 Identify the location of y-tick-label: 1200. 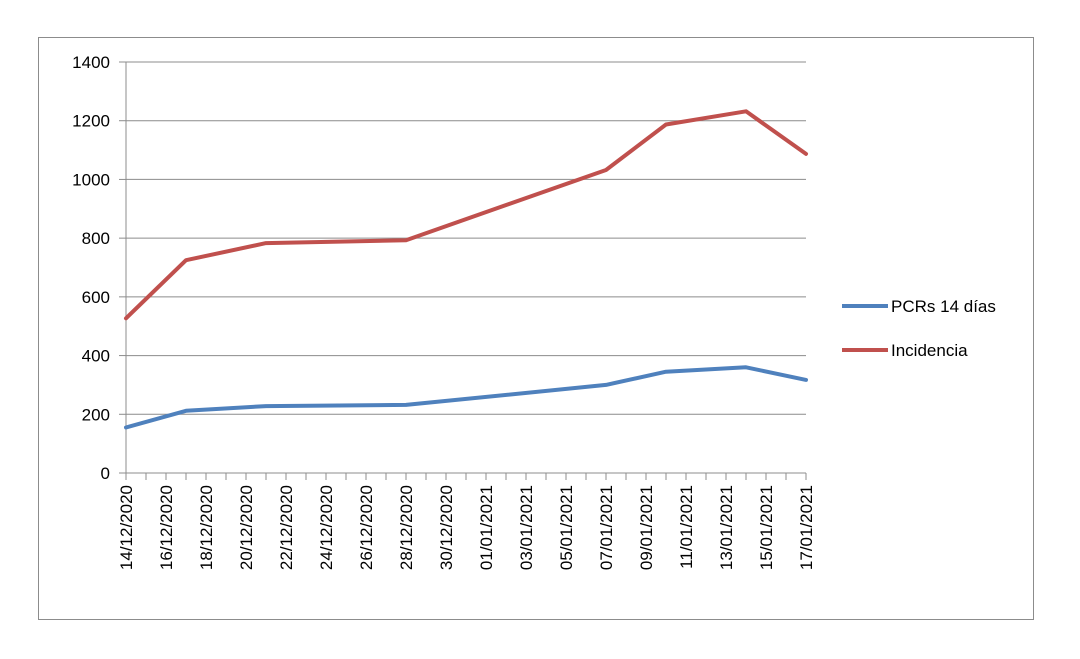
(91, 121).